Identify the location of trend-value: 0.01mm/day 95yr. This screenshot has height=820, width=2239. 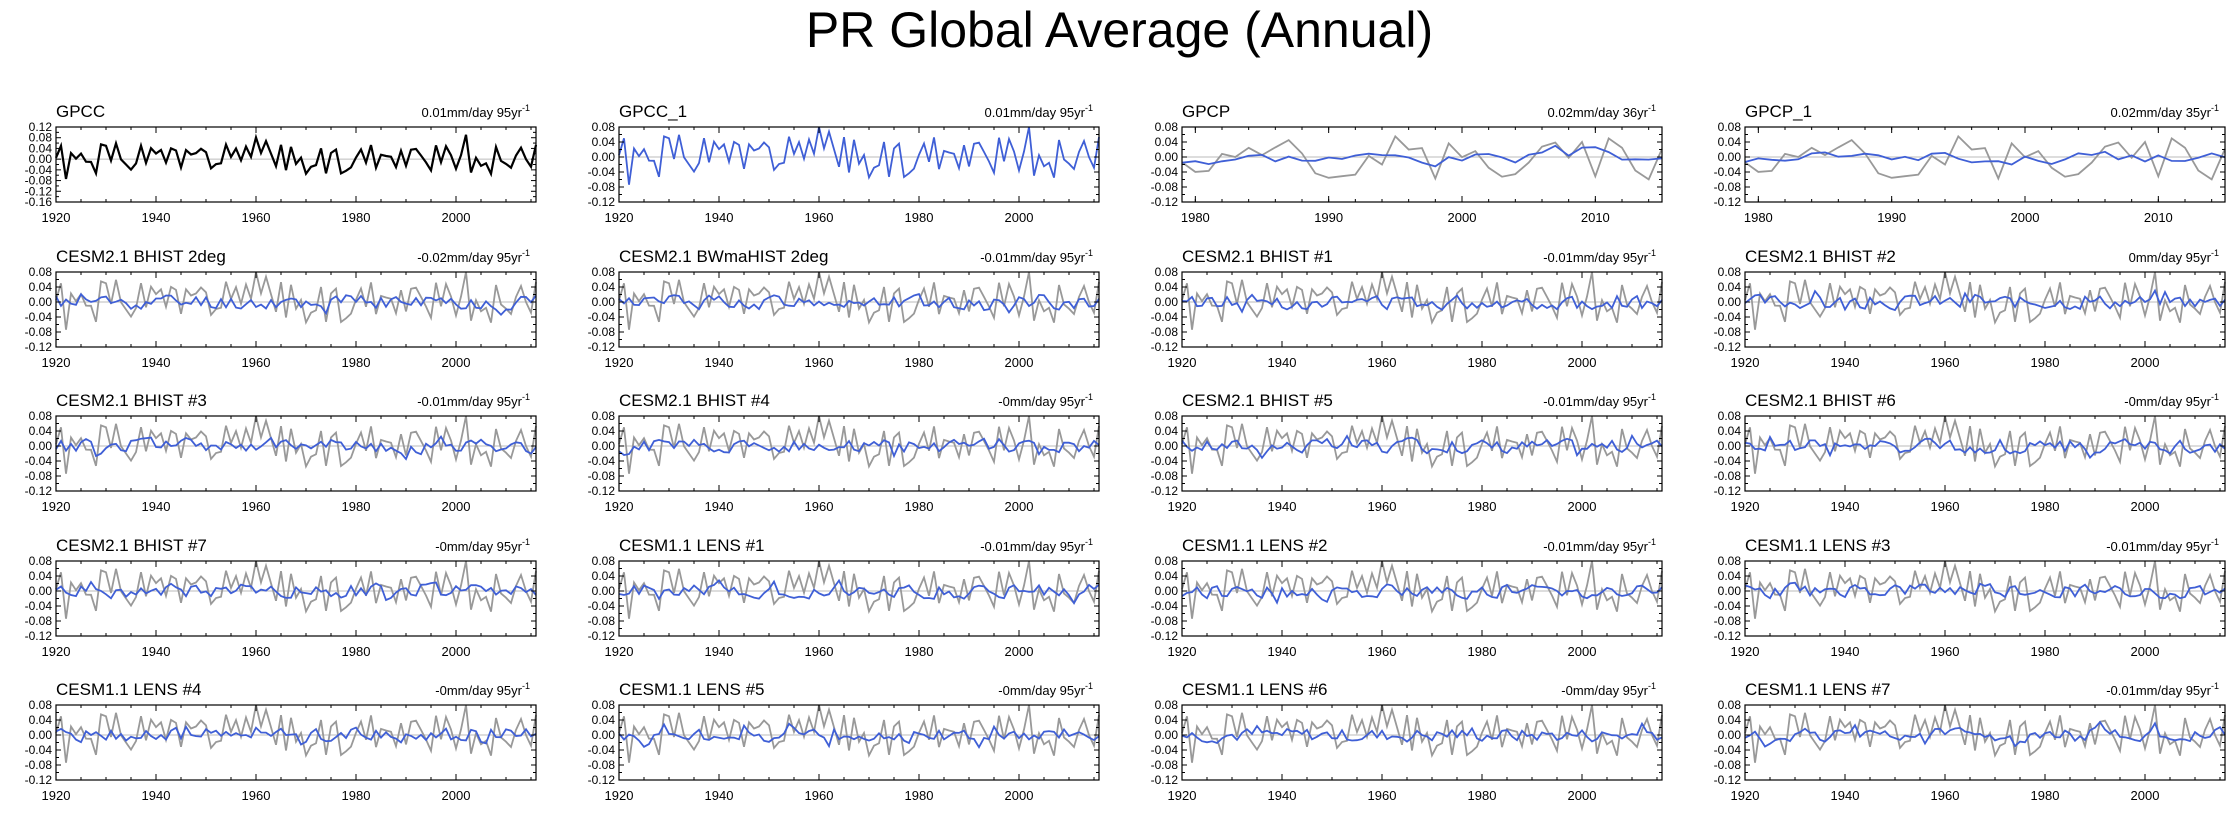
(472, 112).